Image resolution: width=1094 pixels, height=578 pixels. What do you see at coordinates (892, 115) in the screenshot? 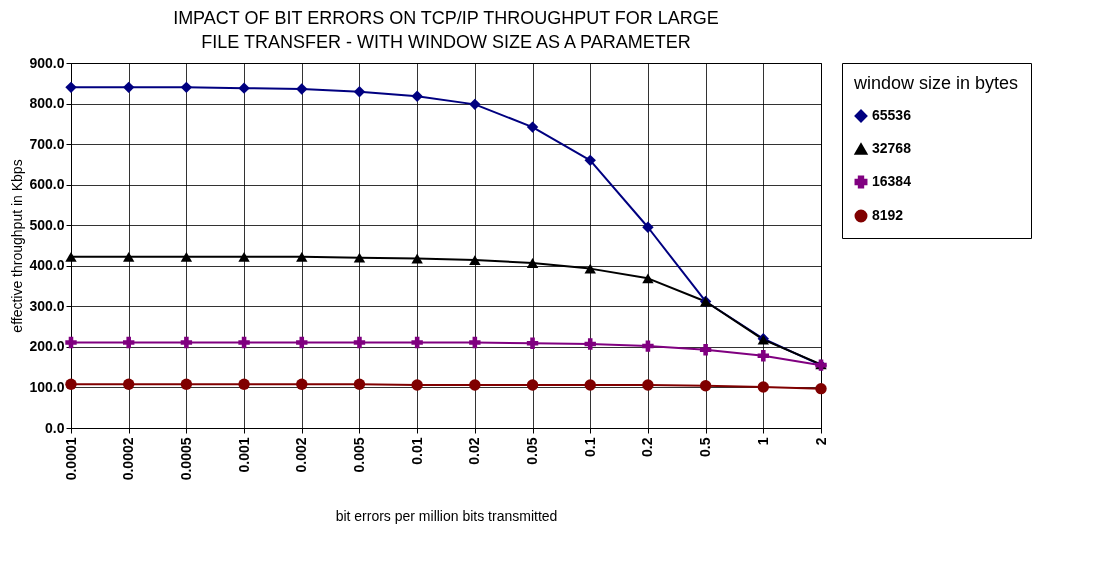
I see `legend-label: 65536` at bounding box center [892, 115].